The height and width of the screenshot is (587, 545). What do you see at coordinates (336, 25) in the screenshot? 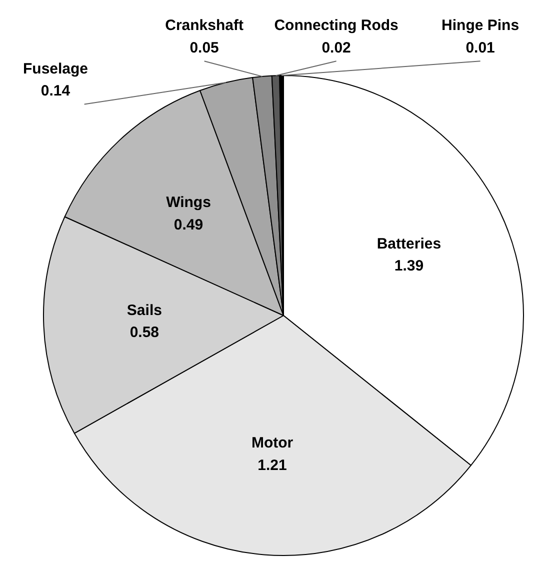
I see `slice-label: Connecting Rods` at bounding box center [336, 25].